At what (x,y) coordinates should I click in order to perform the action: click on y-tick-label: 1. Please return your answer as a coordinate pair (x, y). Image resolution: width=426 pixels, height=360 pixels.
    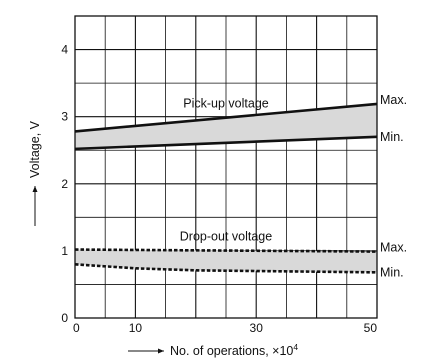
    Looking at the image, I should click on (64, 251).